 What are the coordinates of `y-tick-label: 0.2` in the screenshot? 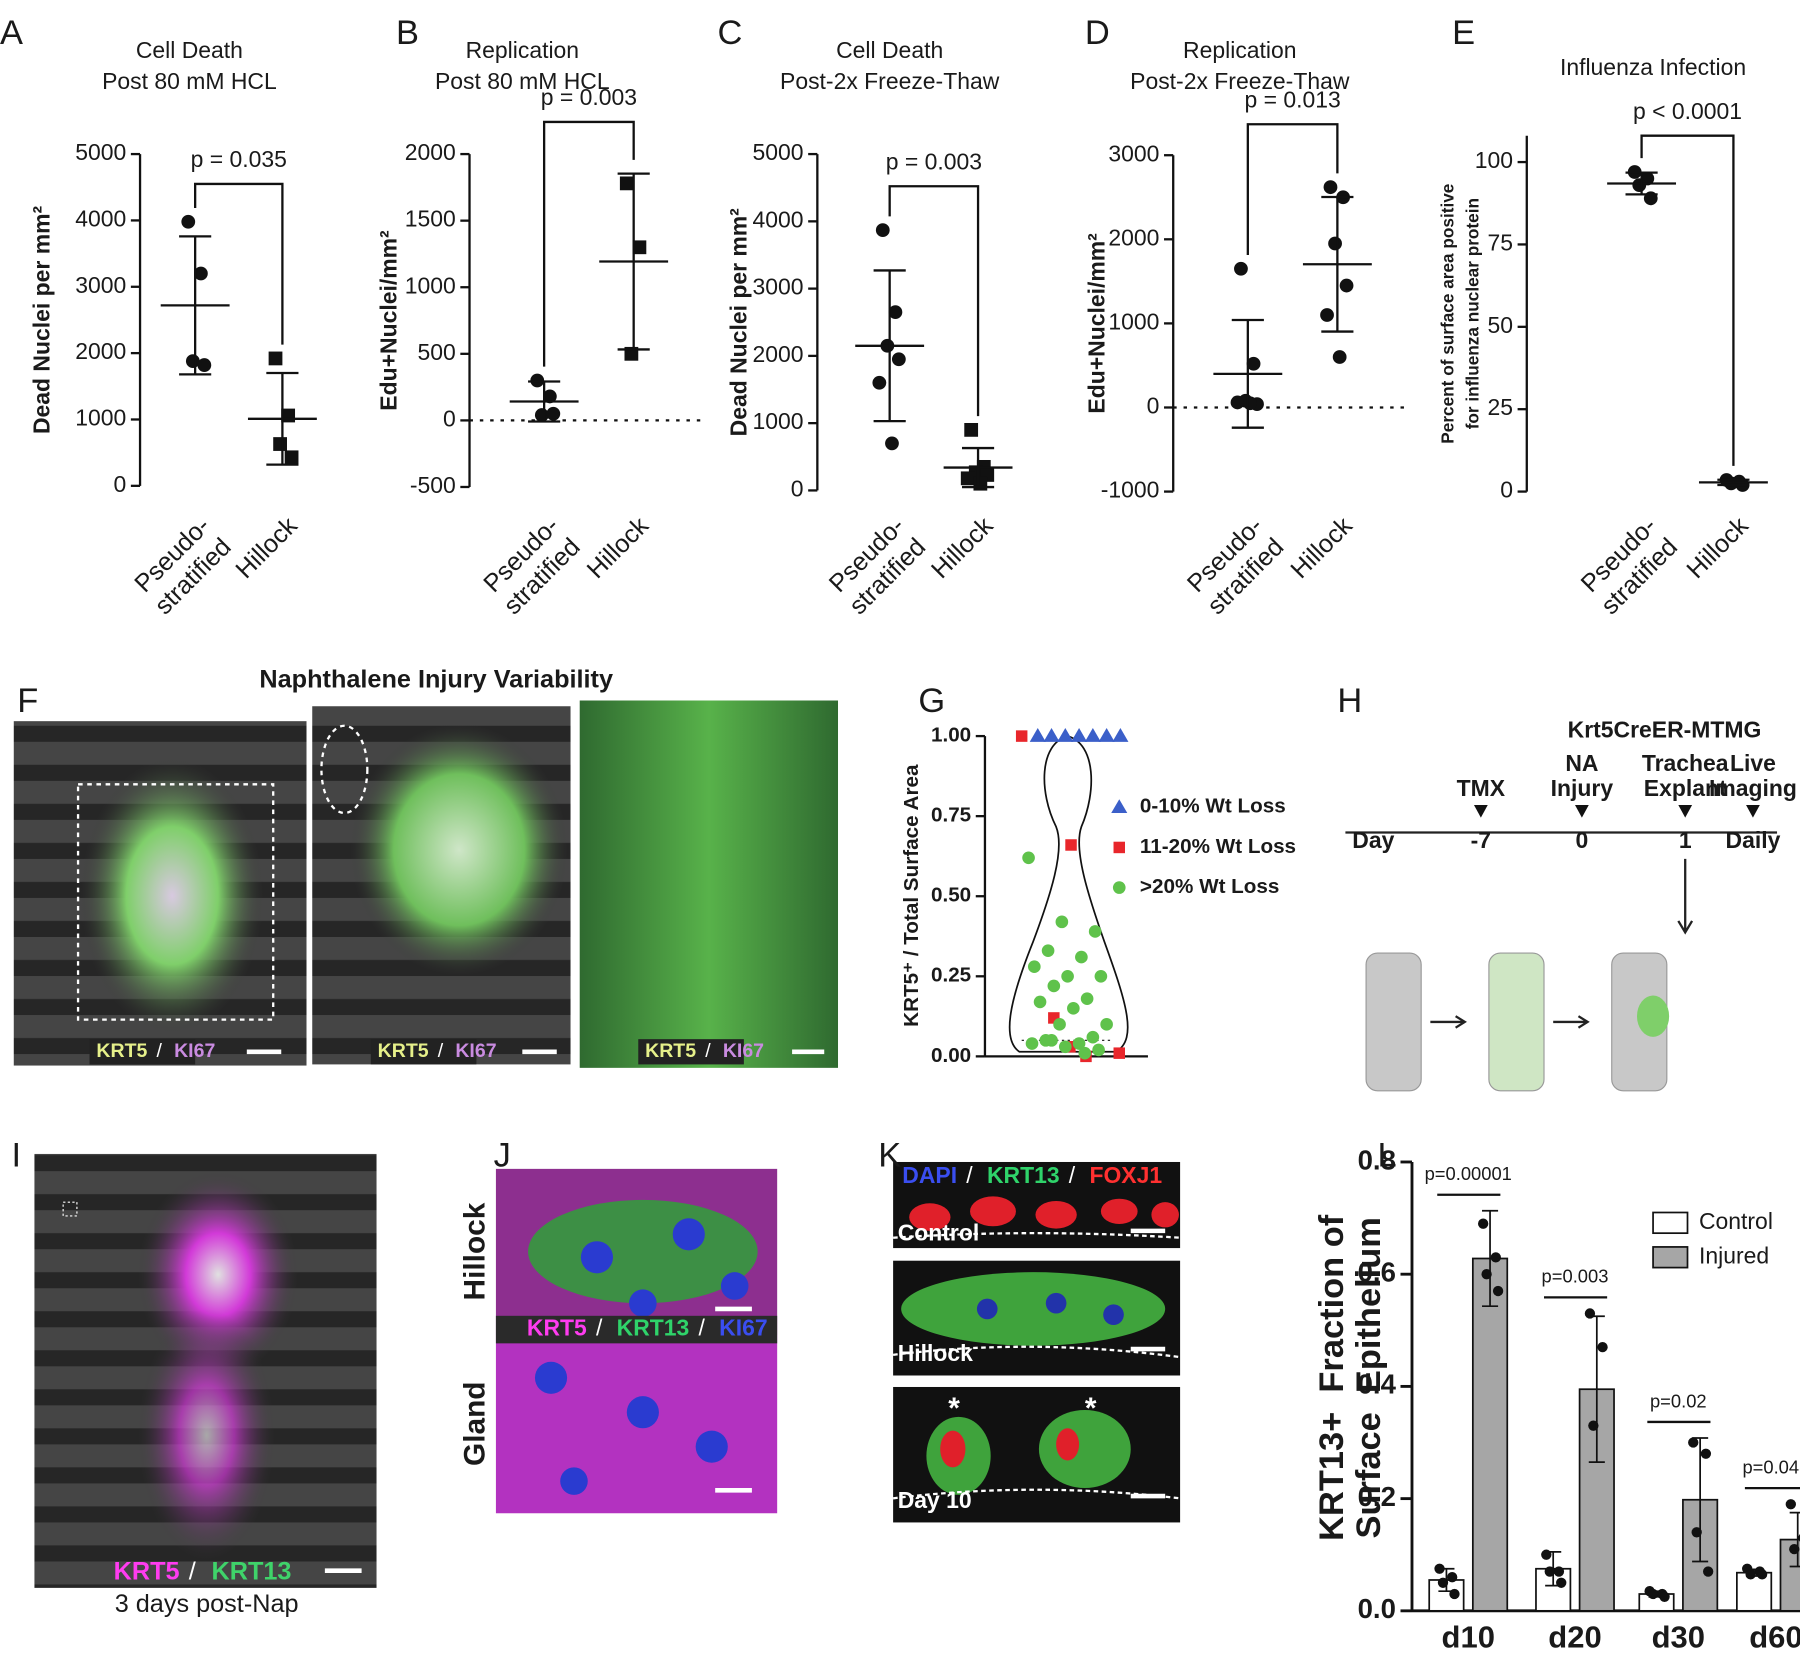 It's located at (1377, 1496).